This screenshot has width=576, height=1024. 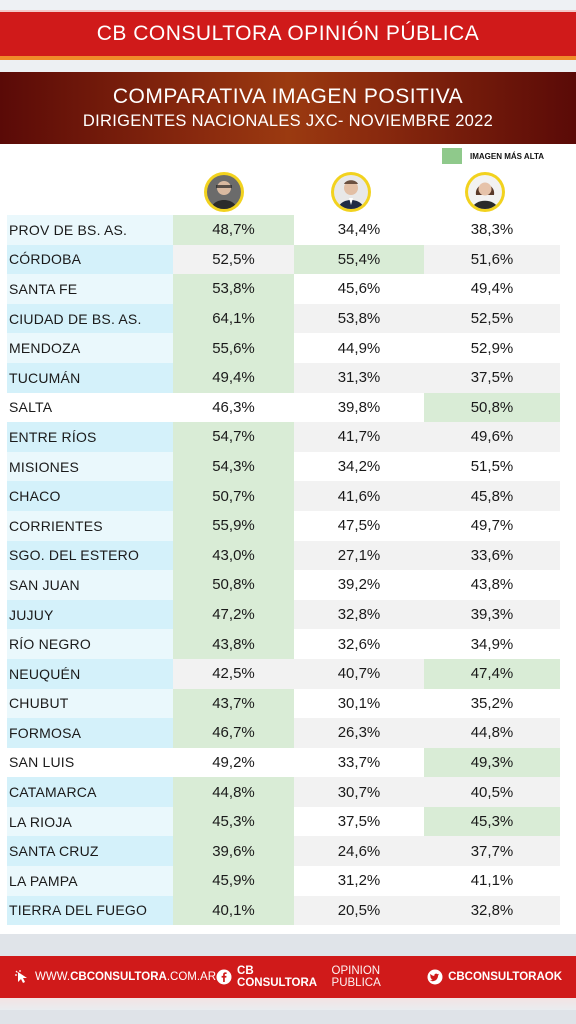 I want to click on row-label: JUJUY, so click(x=90, y=614).